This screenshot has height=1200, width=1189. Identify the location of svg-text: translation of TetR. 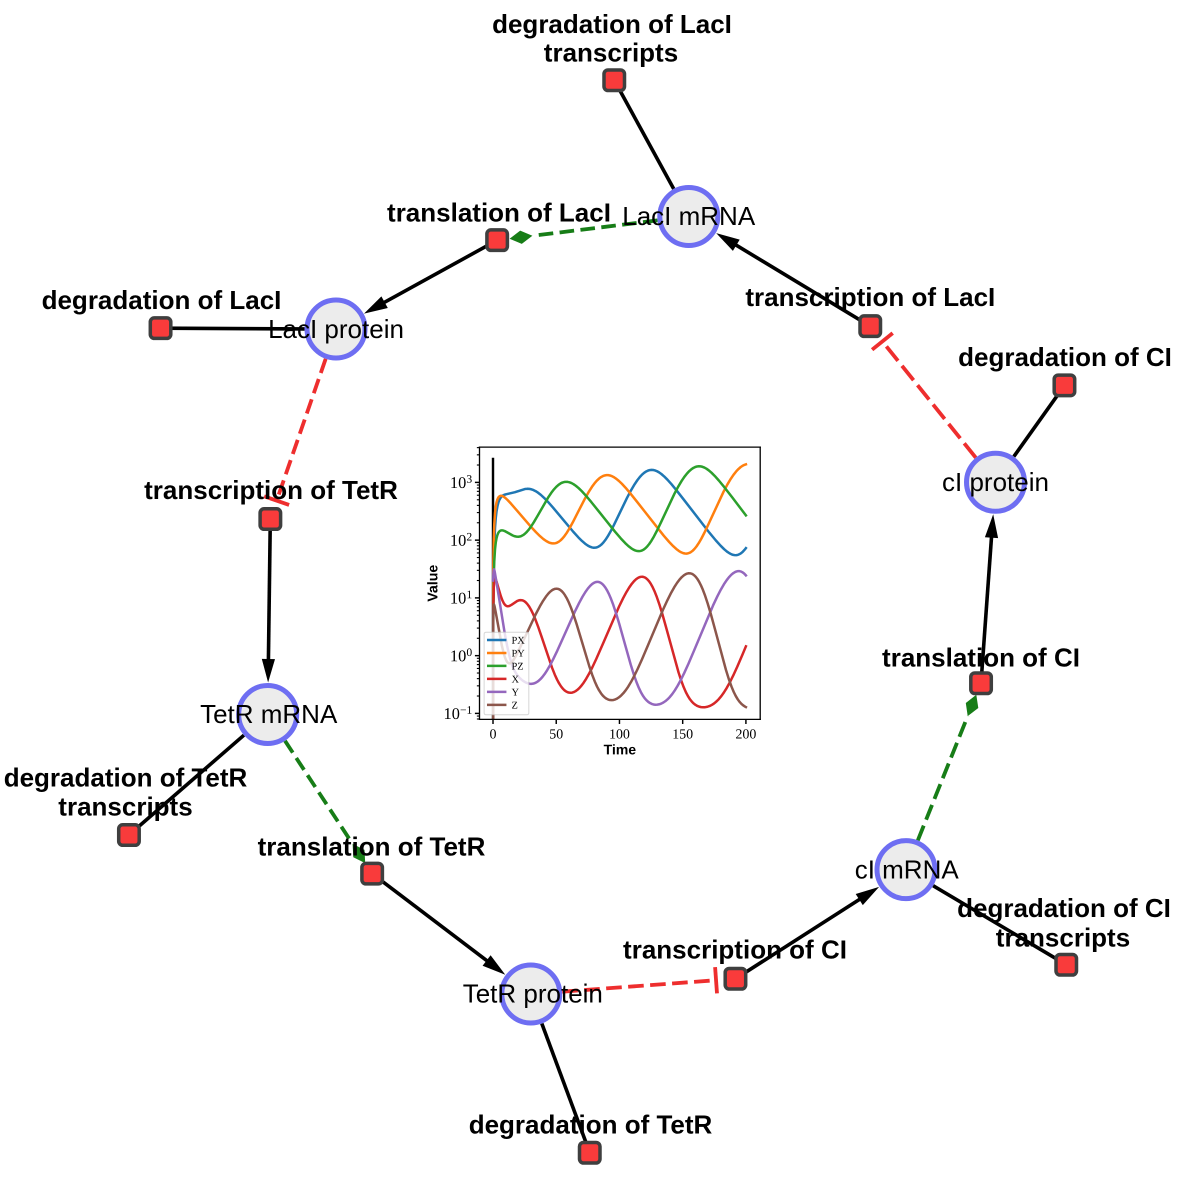
(372, 847).